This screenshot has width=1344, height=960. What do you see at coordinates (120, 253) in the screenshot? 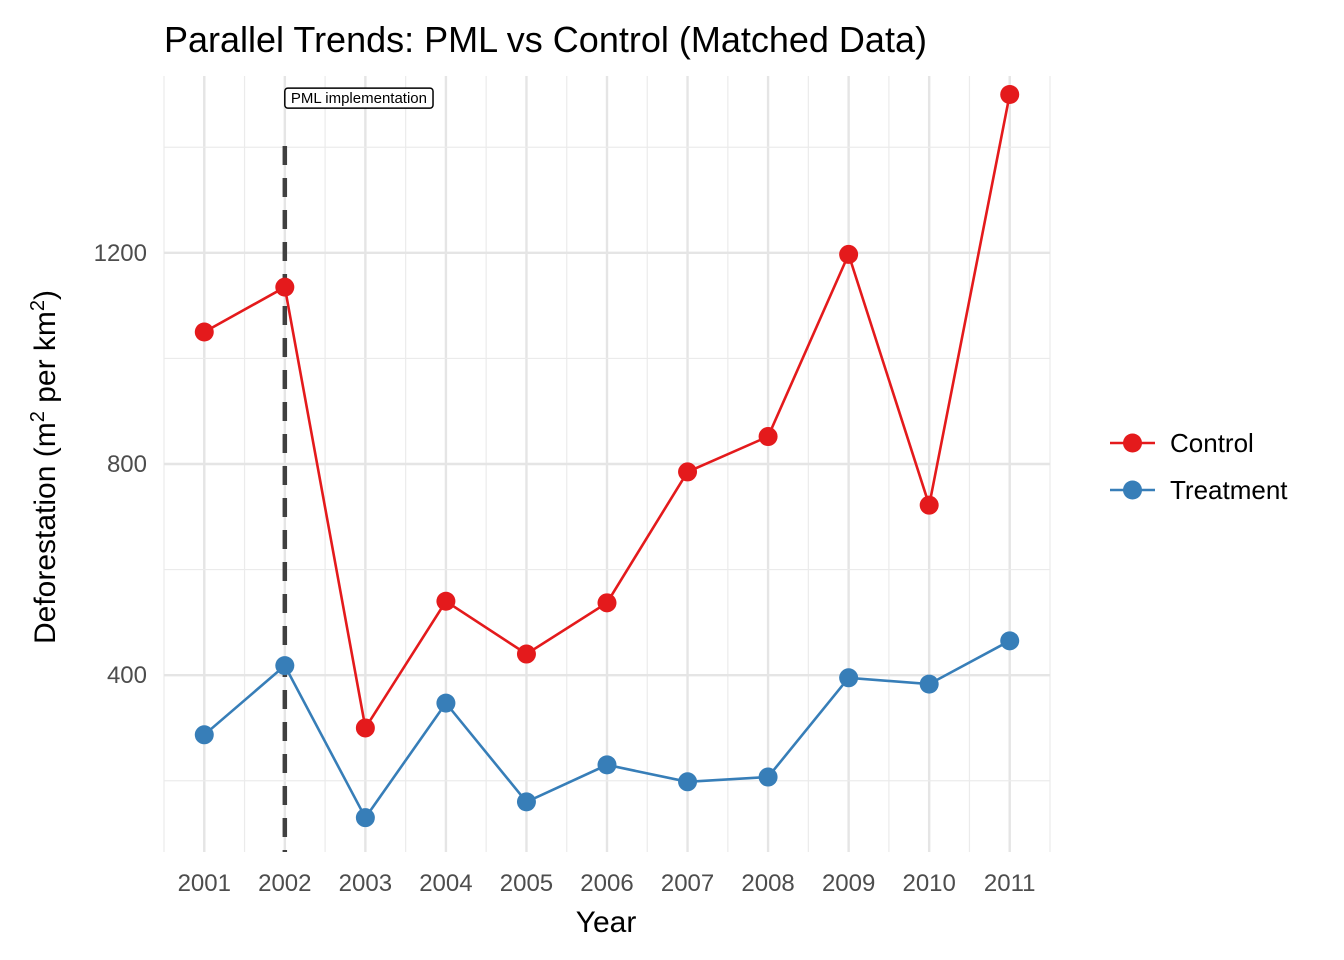
I see `y-tick-label: 1200` at bounding box center [120, 253].